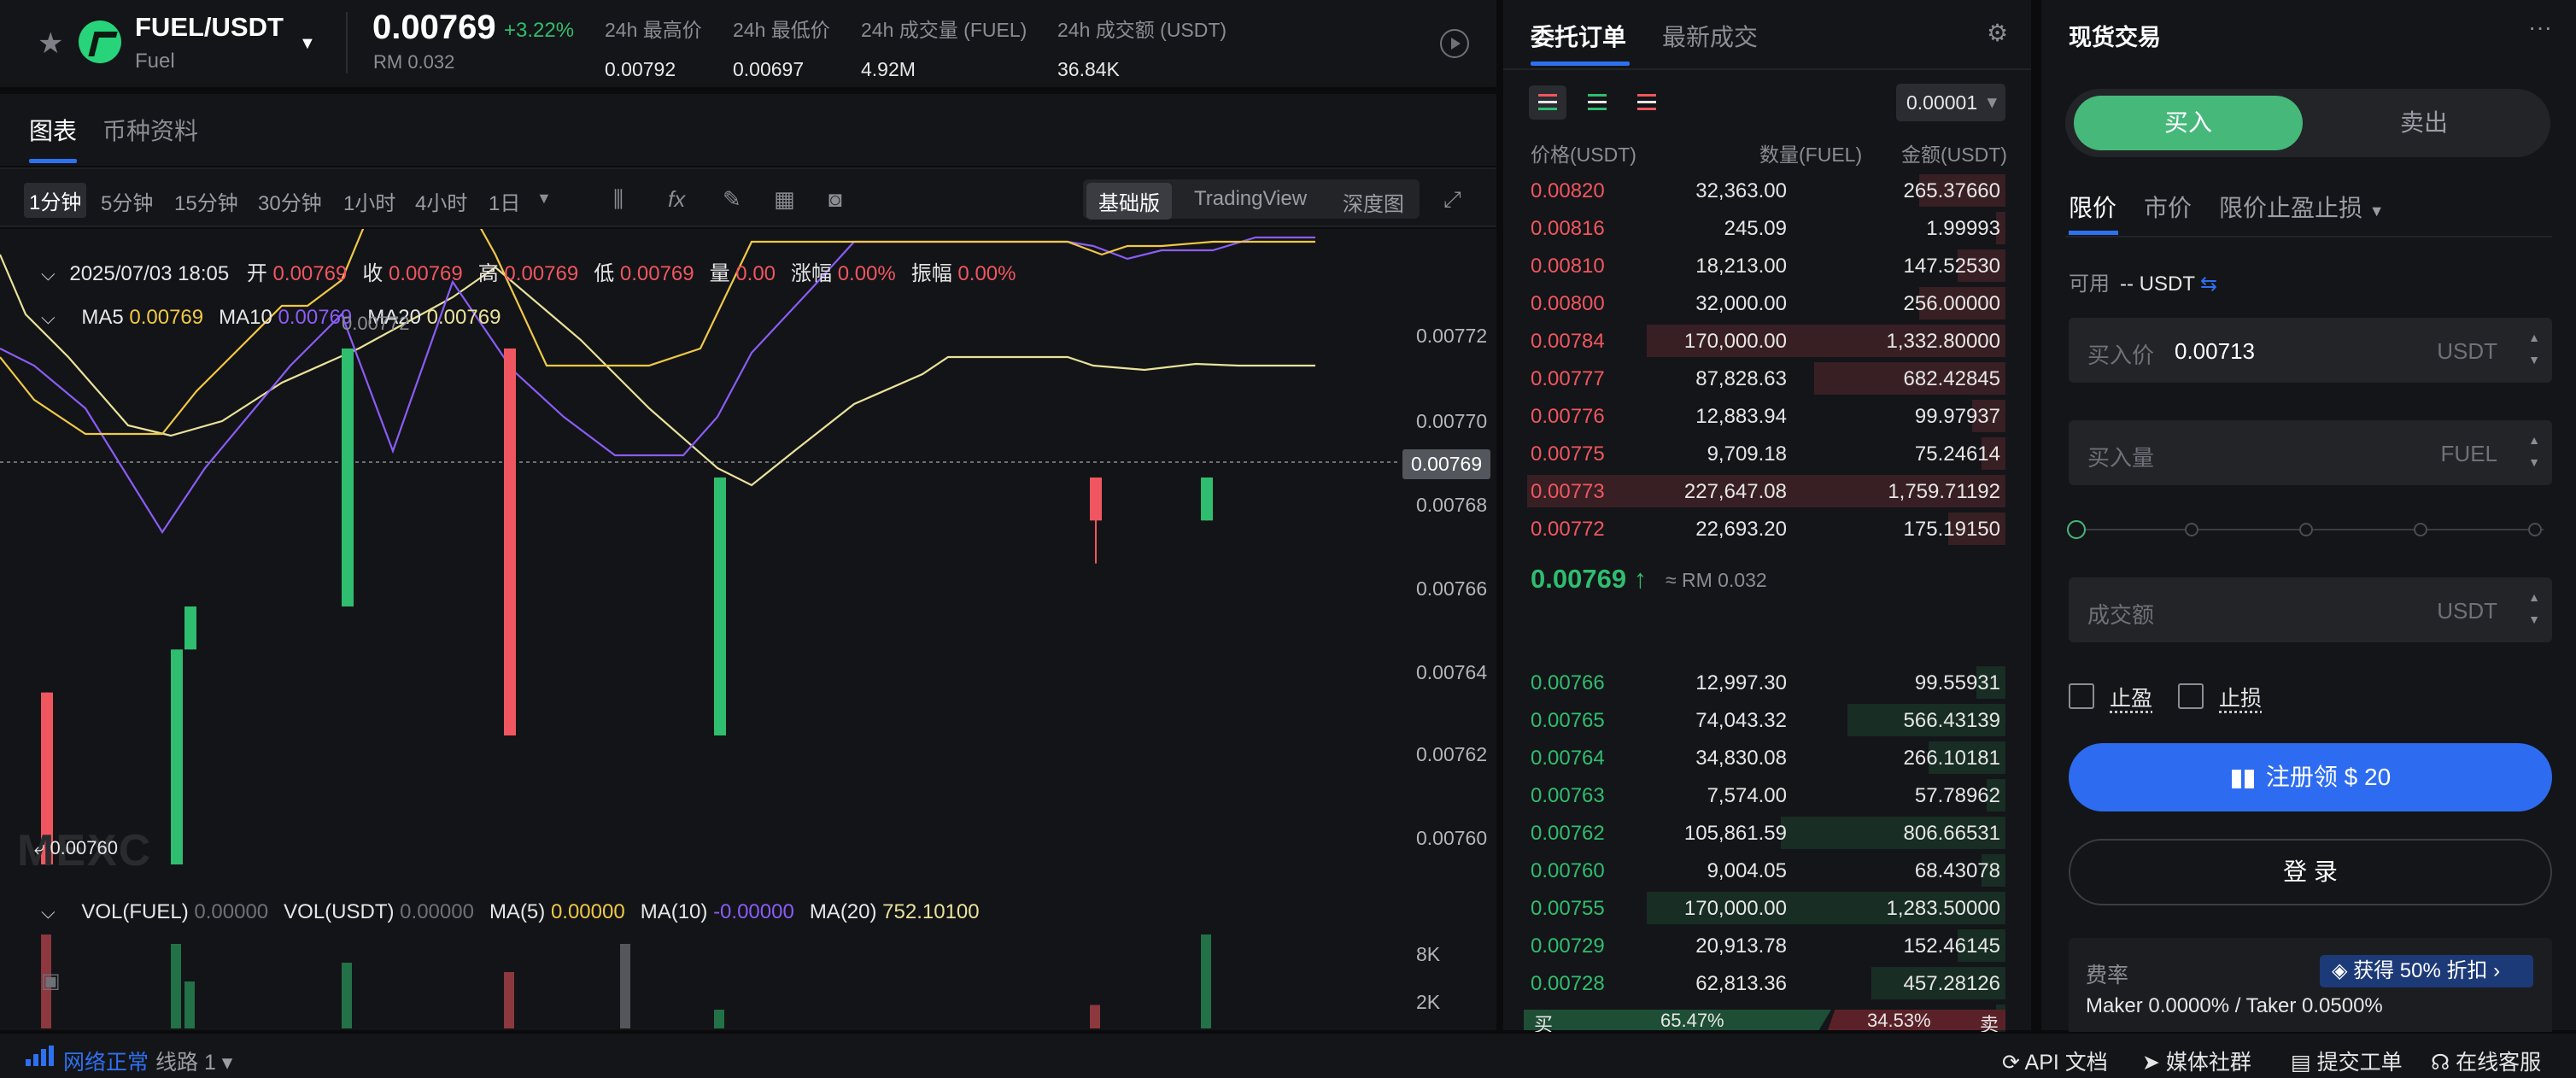 Image resolution: width=2576 pixels, height=1078 pixels. Describe the element at coordinates (2534, 349) in the screenshot. I see `price-stepper: ▲ ▼` at that location.